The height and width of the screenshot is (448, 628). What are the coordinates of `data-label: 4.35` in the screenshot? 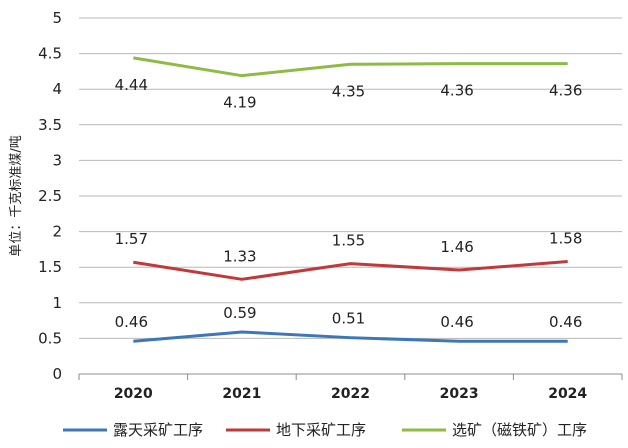 It's located at (348, 91).